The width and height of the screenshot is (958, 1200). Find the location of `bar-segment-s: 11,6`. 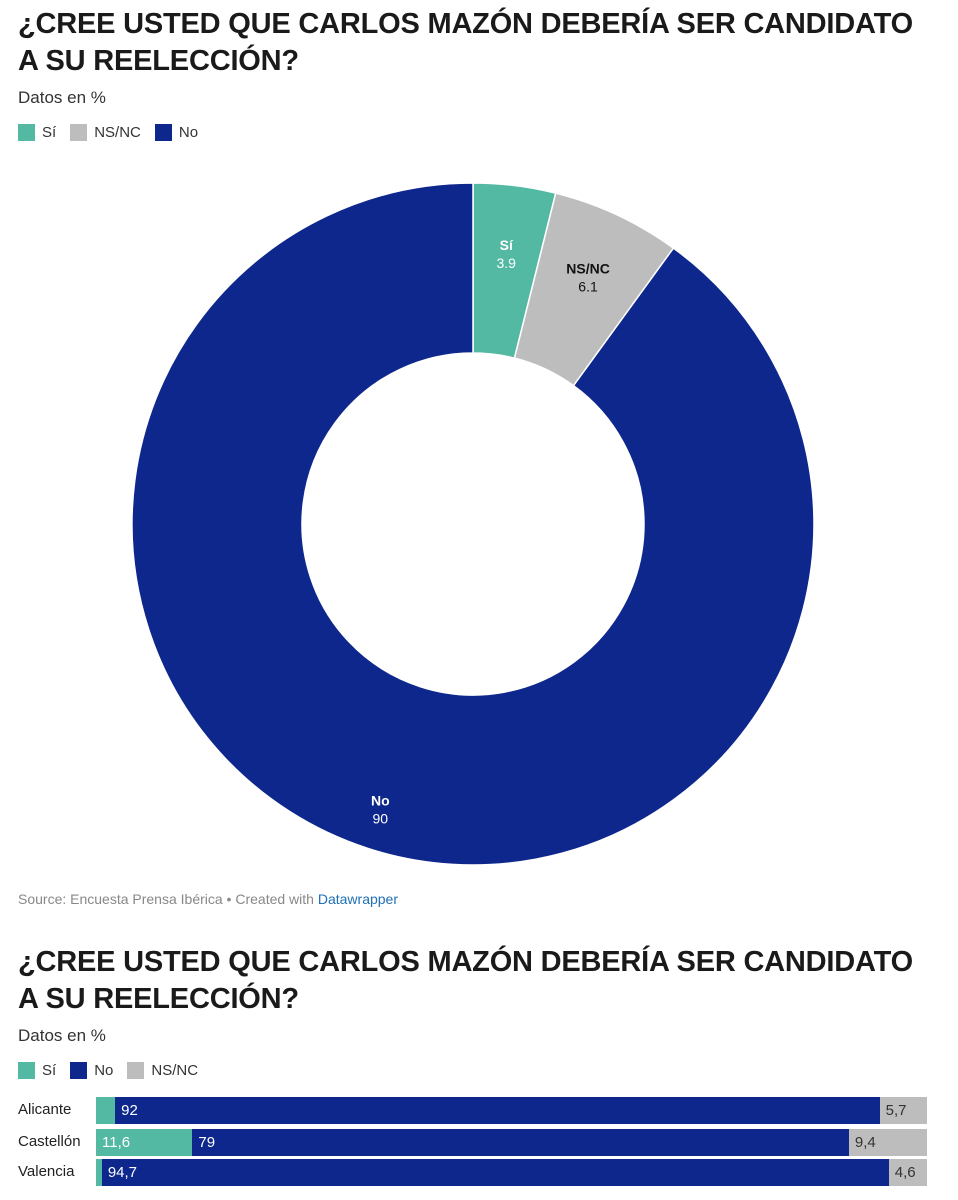

bar-segment-s: 11,6 is located at coordinates (144, 1142).